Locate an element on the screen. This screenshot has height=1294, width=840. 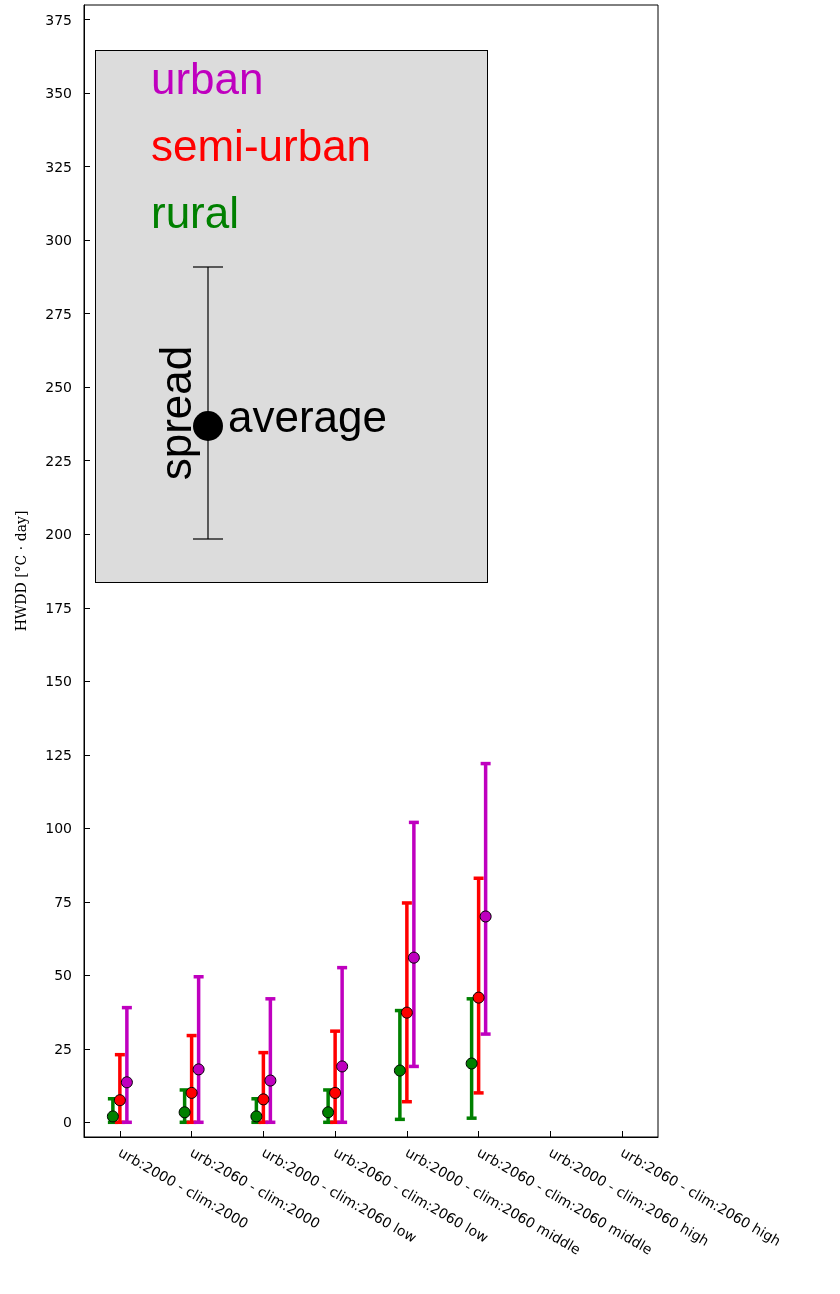
y-tick-label: 150 is located at coordinates (58, 681).